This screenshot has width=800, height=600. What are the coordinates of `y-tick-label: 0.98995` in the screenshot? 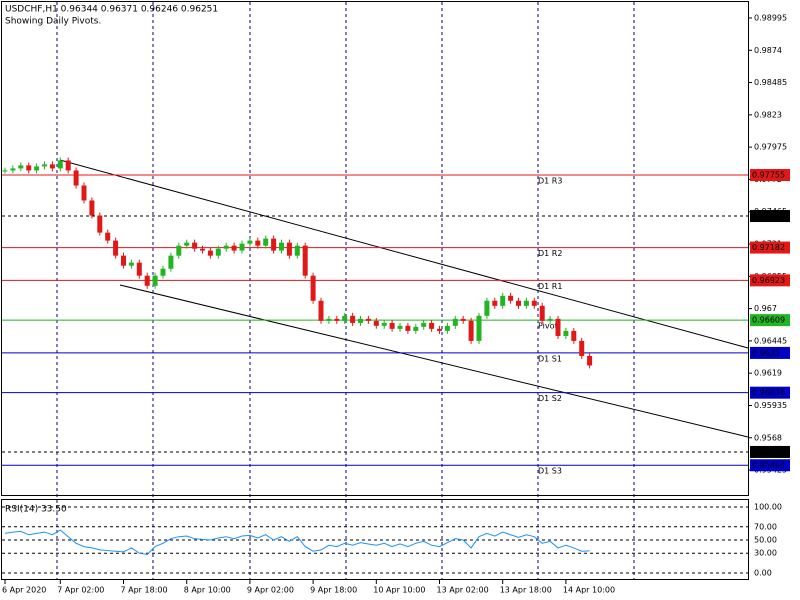 It's located at (770, 17).